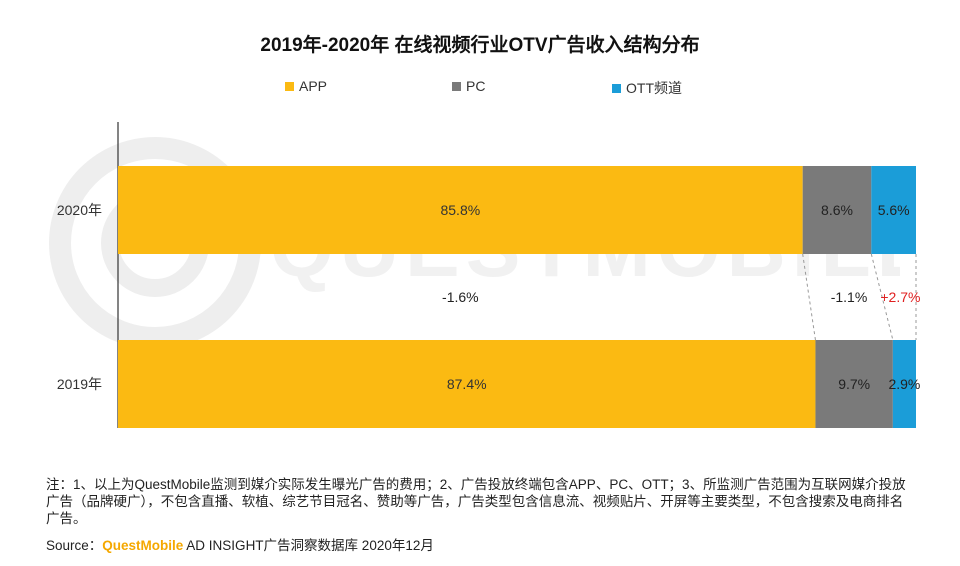  What do you see at coordinates (456, 86) in the screenshot?
I see `legend-swatch-pc` at bounding box center [456, 86].